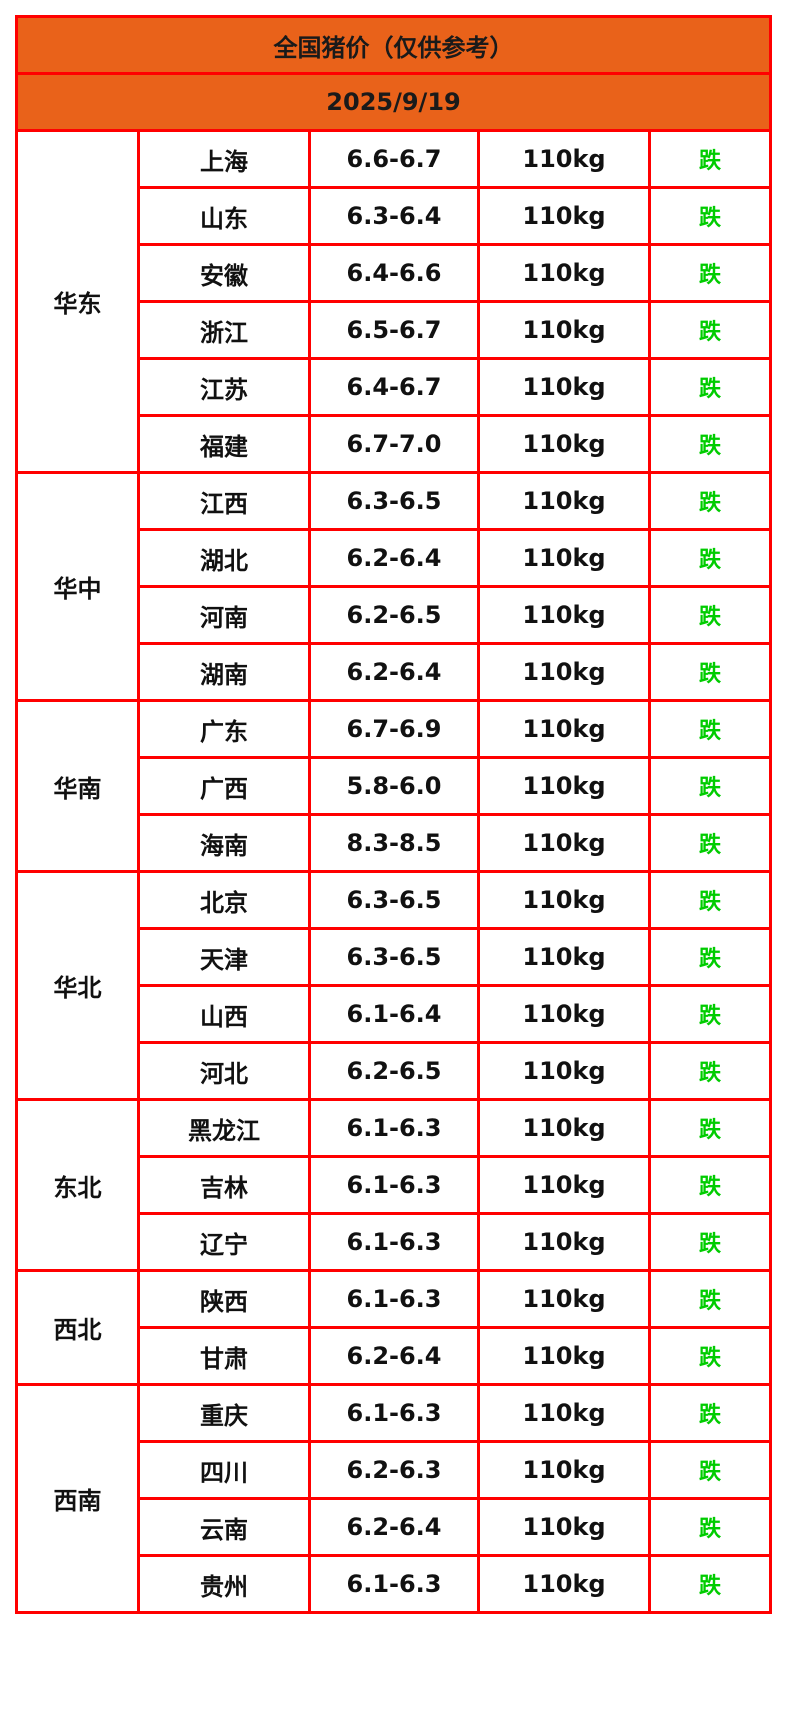  Describe the element at coordinates (224, 1356) in the screenshot. I see `province-cell: 甘肃` at that location.